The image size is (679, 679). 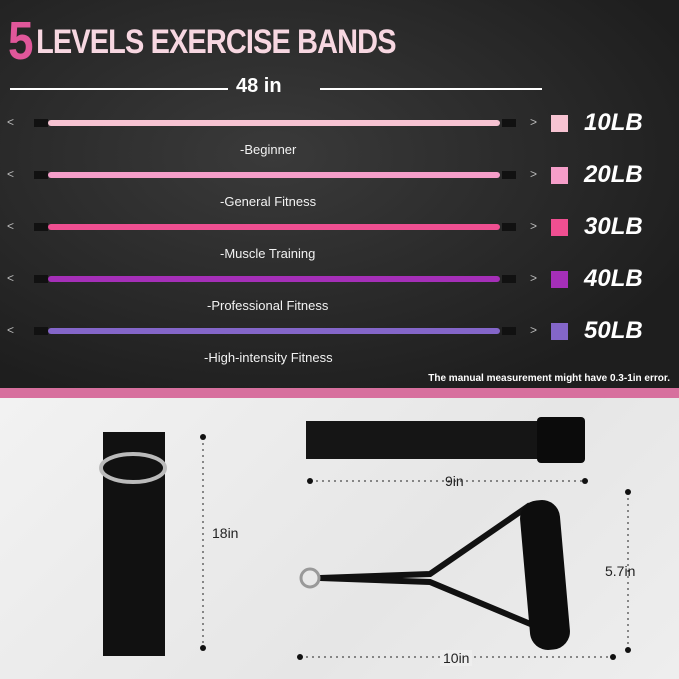 What do you see at coordinates (613, 226) in the screenshot?
I see `band-weight: 30LB` at bounding box center [613, 226].